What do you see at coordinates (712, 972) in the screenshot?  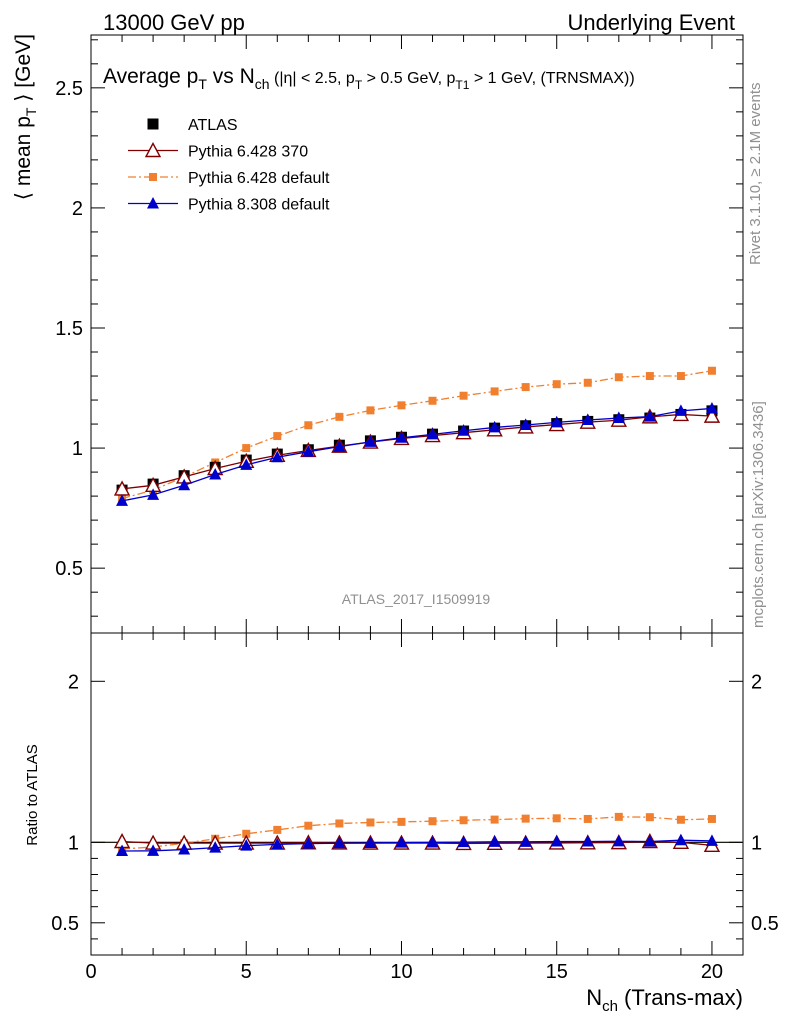 I see `x-tick-label: 20` at bounding box center [712, 972].